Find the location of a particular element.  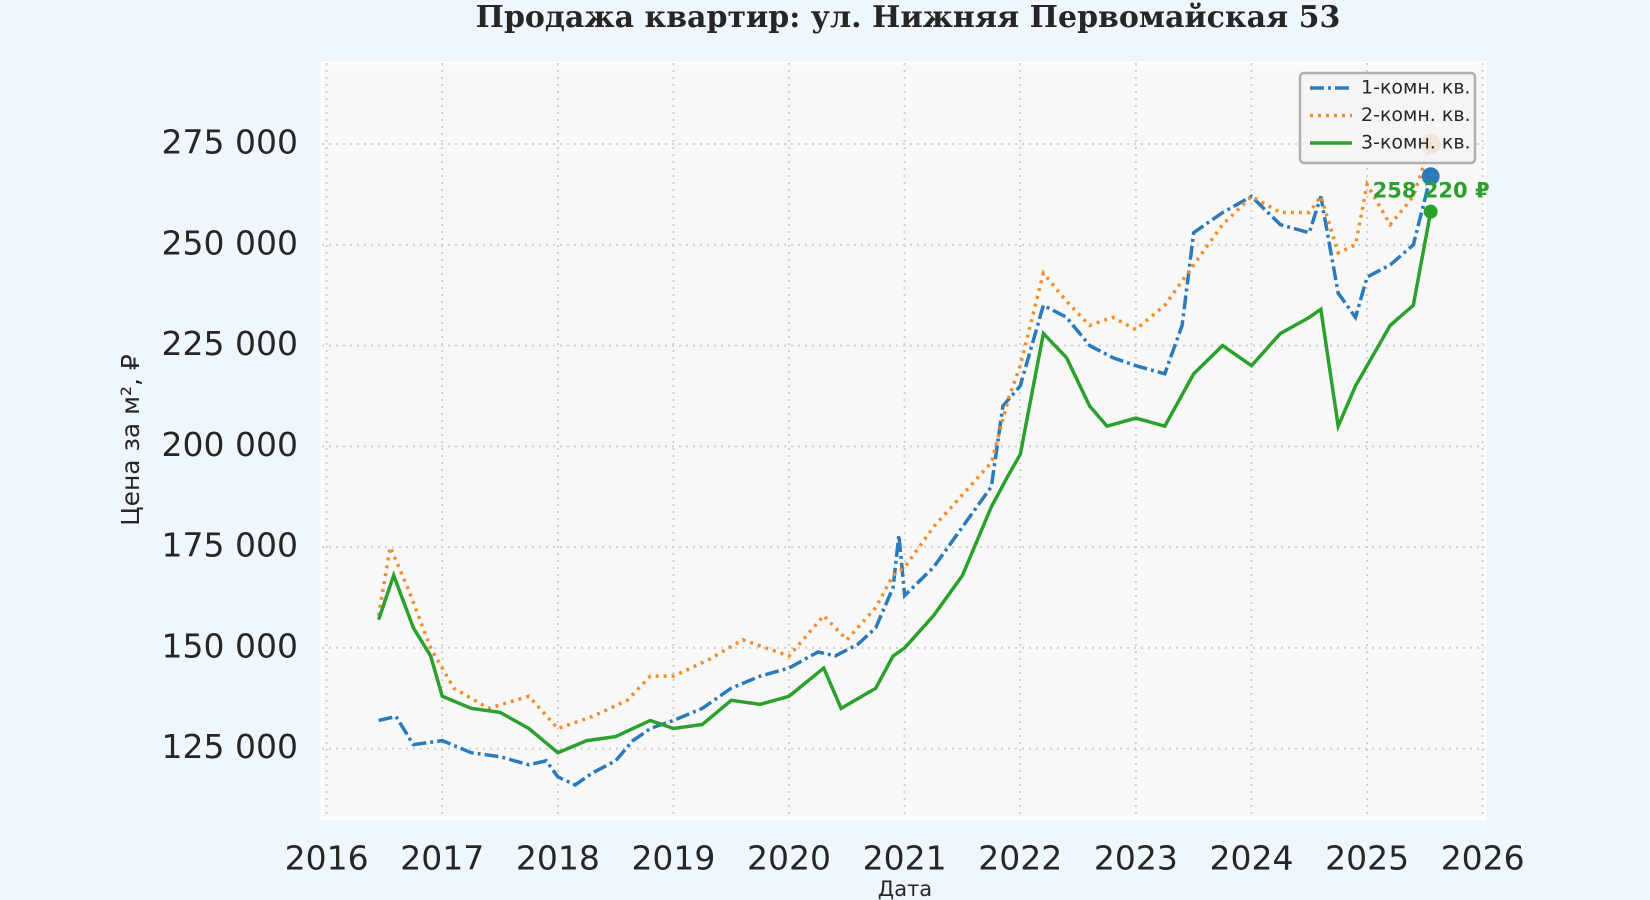

x-tick-label: 2022 is located at coordinates (1020, 858).